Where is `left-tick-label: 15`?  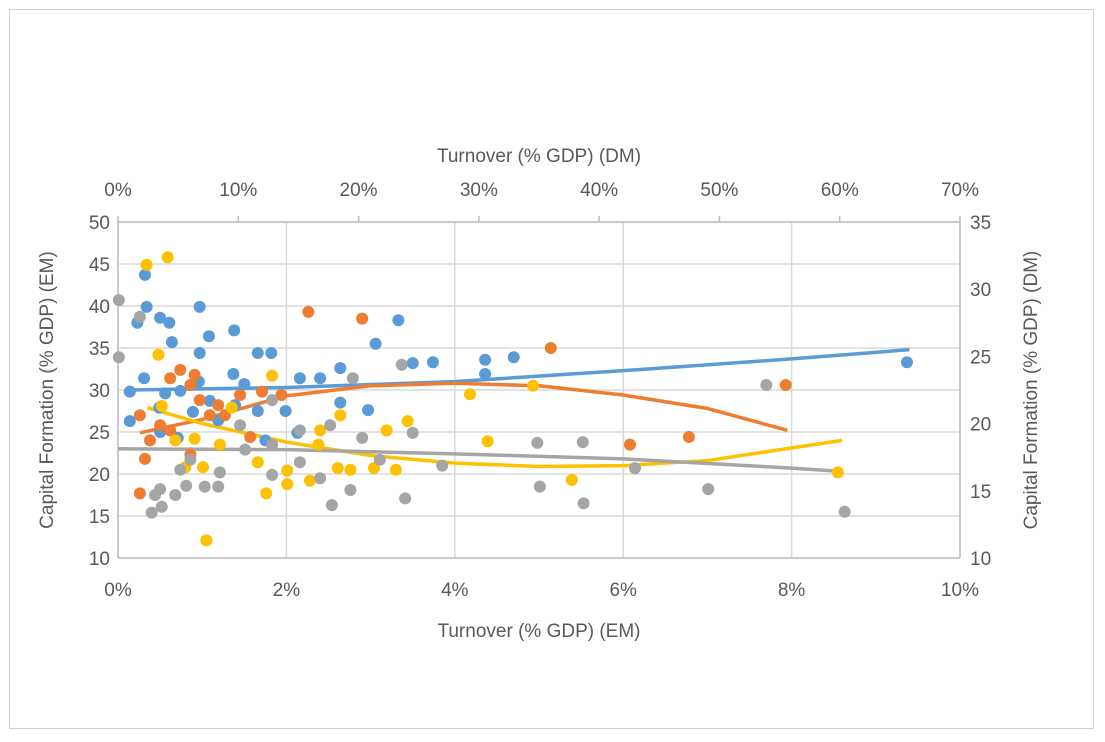 left-tick-label: 15 is located at coordinates (99, 517).